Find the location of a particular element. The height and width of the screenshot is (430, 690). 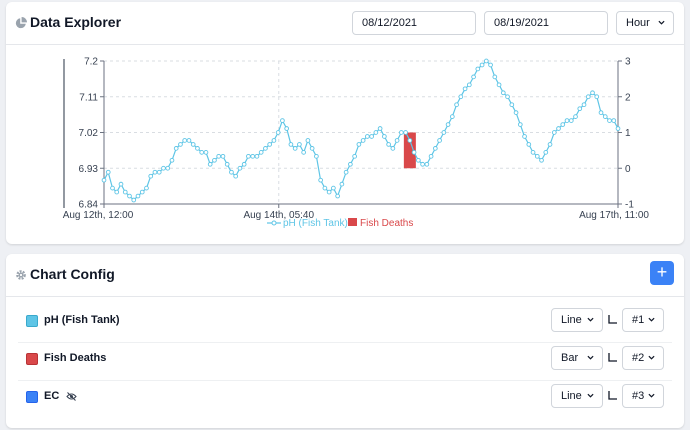

legend-item-ph: pH (Fish Tank) is located at coordinates (307, 223).